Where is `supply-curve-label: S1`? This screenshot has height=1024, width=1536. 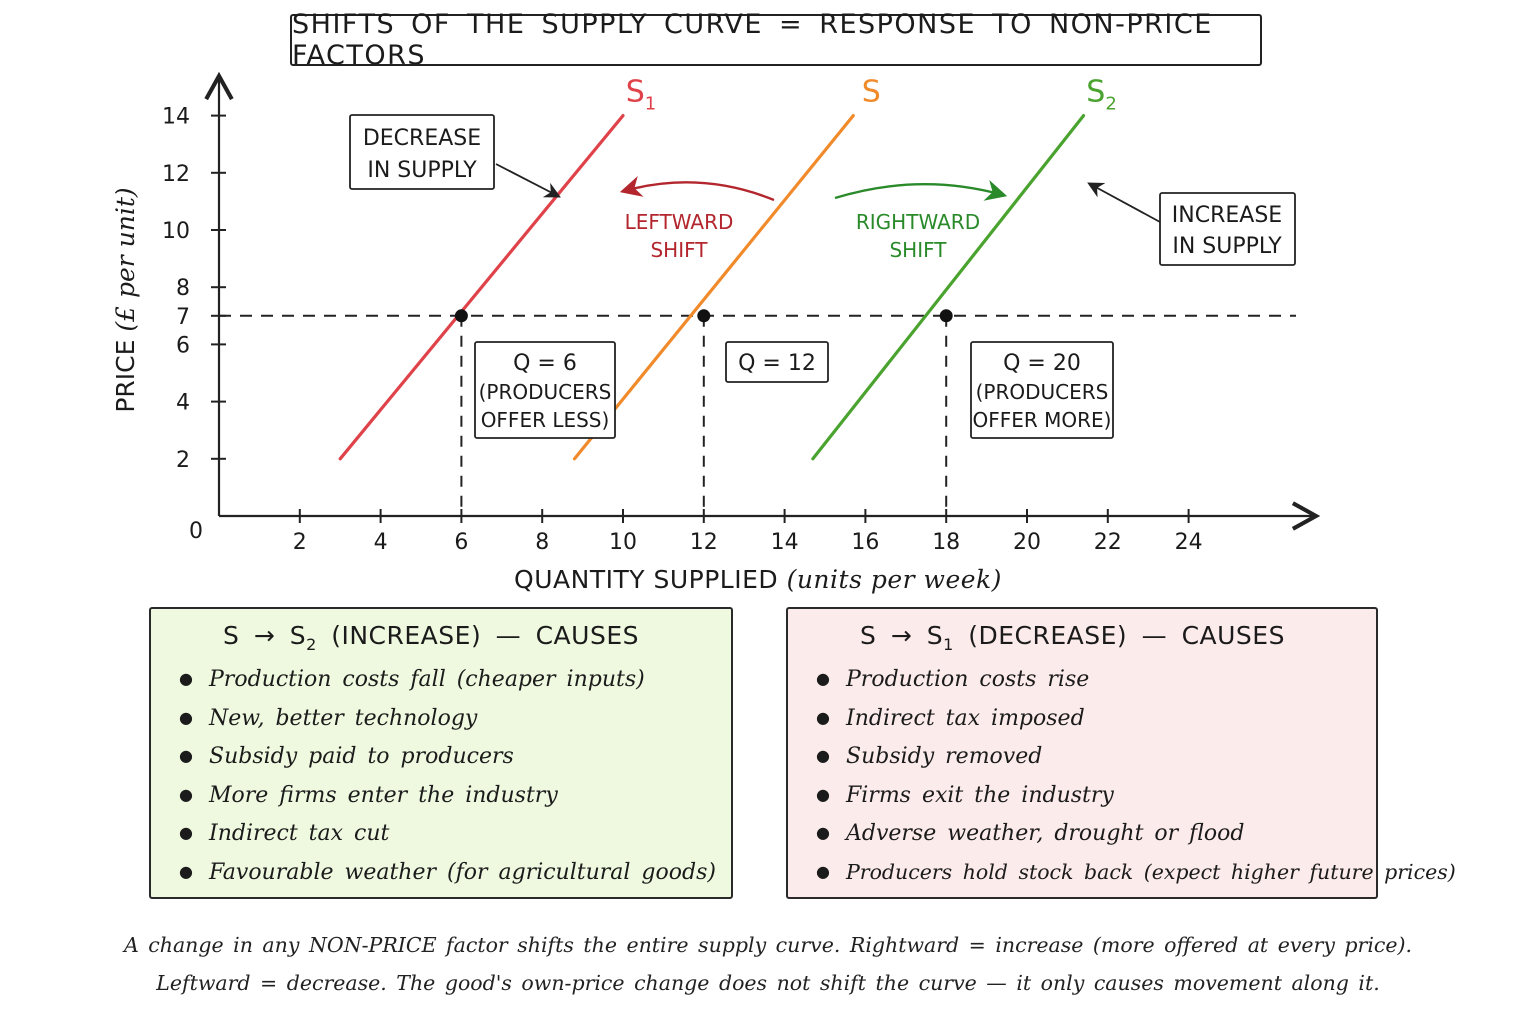 supply-curve-label: S1 is located at coordinates (641, 95).